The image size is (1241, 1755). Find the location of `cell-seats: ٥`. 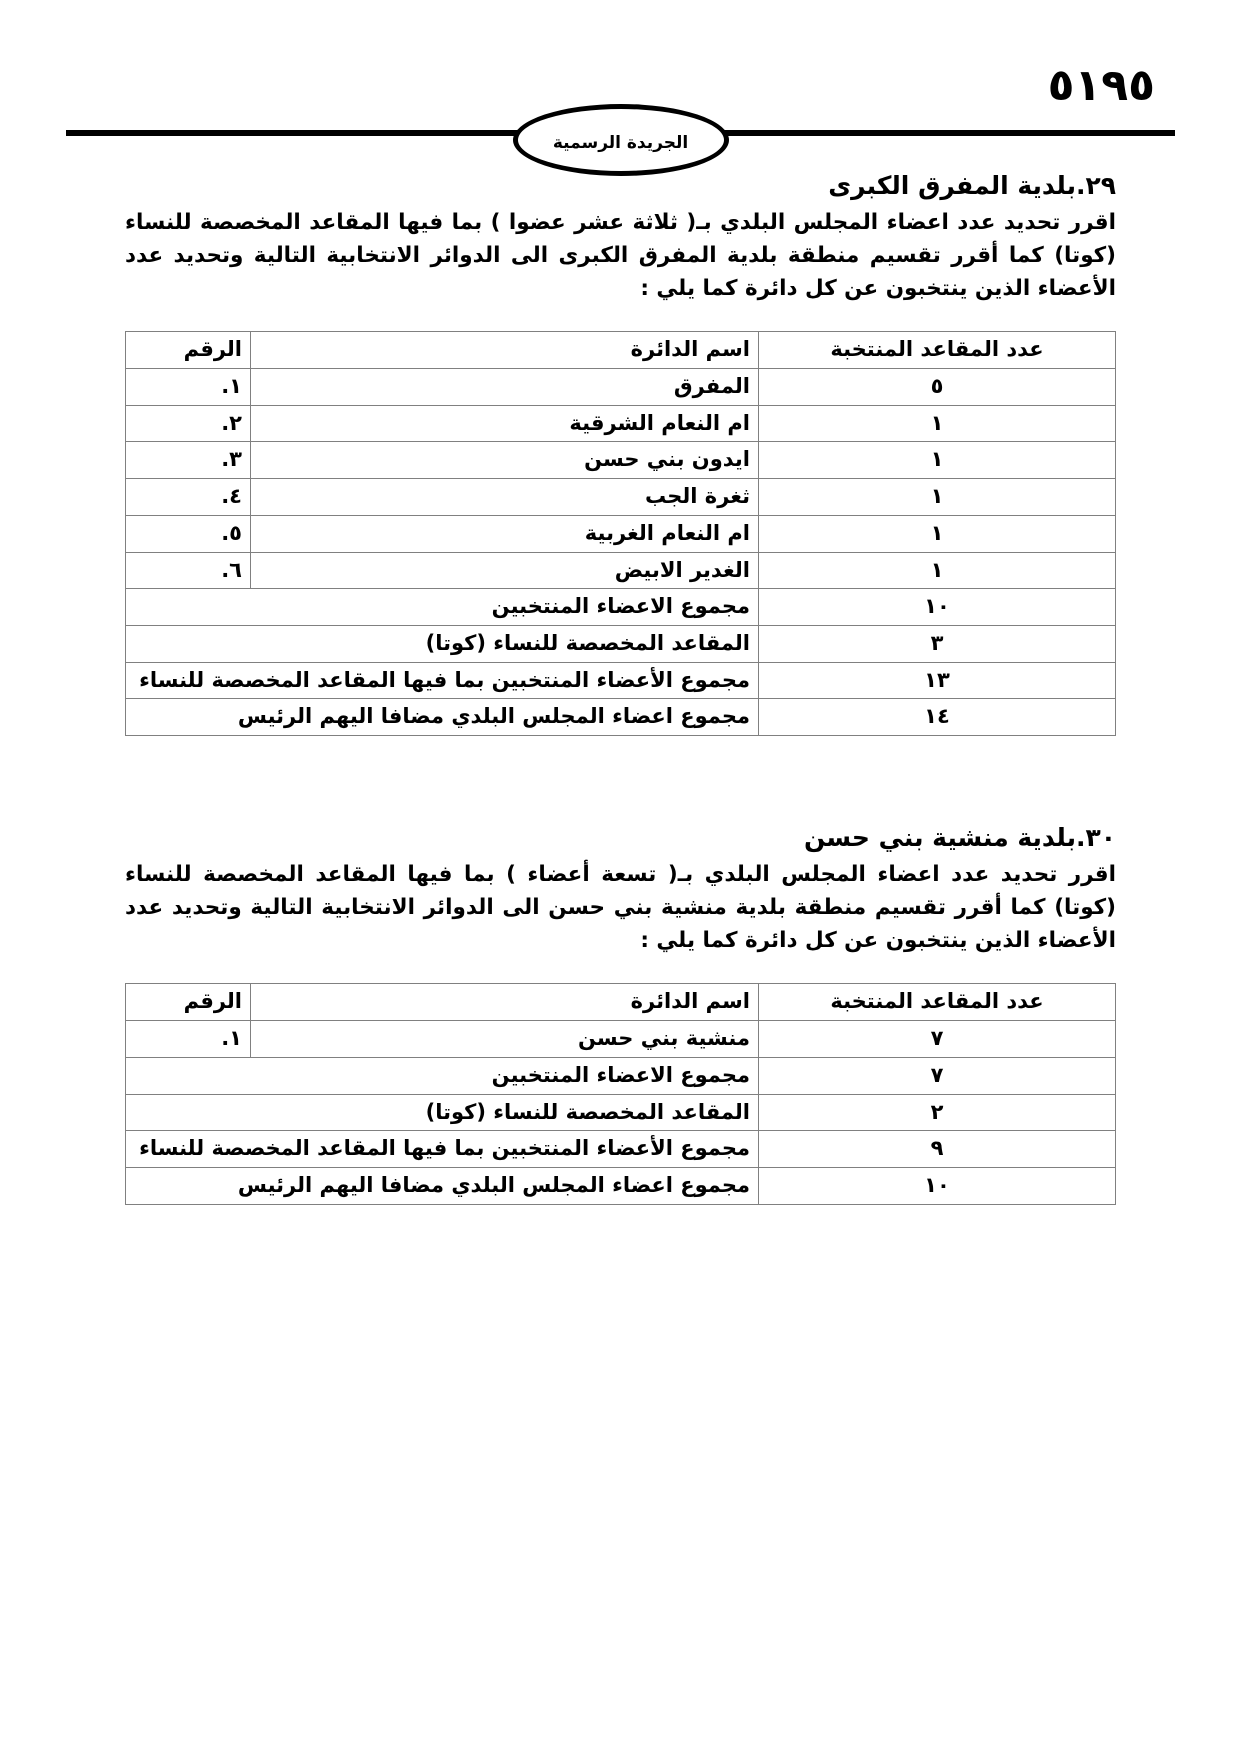

cell-seats: ٥ is located at coordinates (937, 386).